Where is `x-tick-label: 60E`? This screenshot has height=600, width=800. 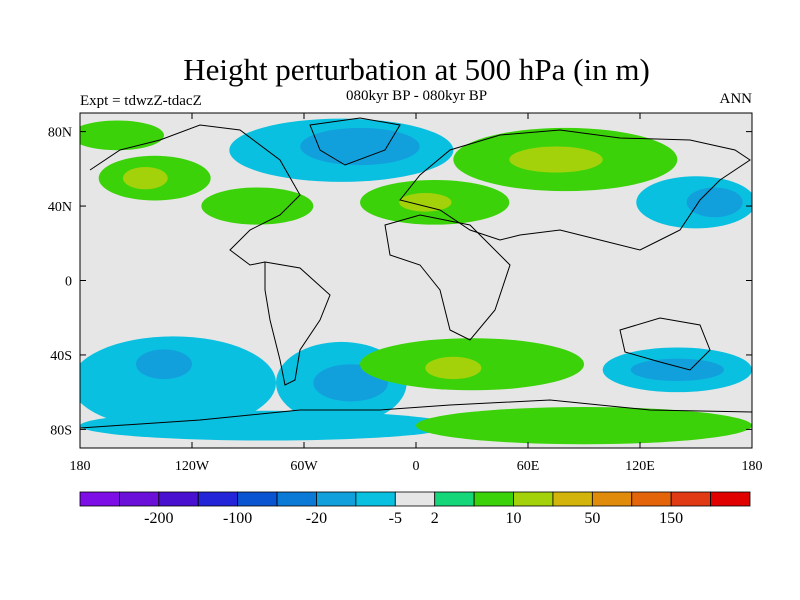
x-tick-label: 60E is located at coordinates (528, 466).